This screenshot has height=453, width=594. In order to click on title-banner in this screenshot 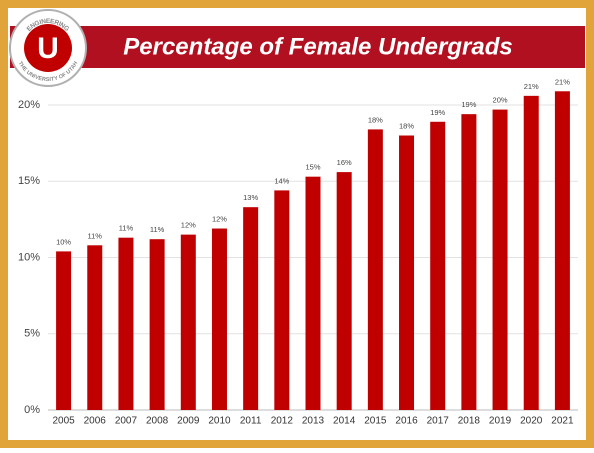, I will do `click(297, 47)`.